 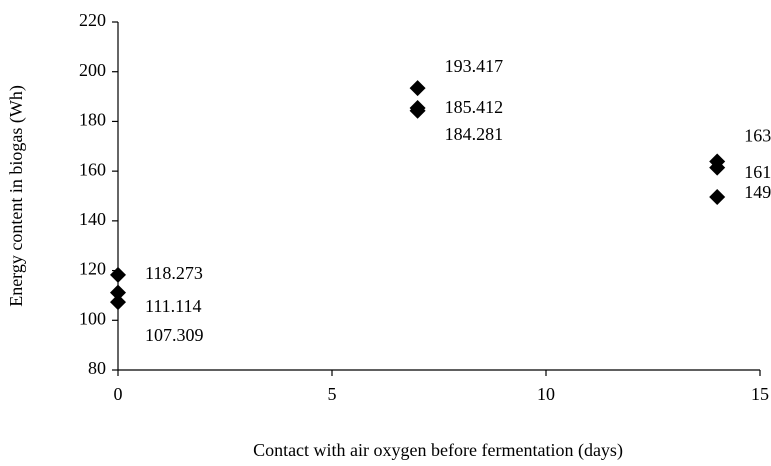 I want to click on data-label: 111.114, so click(x=173, y=306).